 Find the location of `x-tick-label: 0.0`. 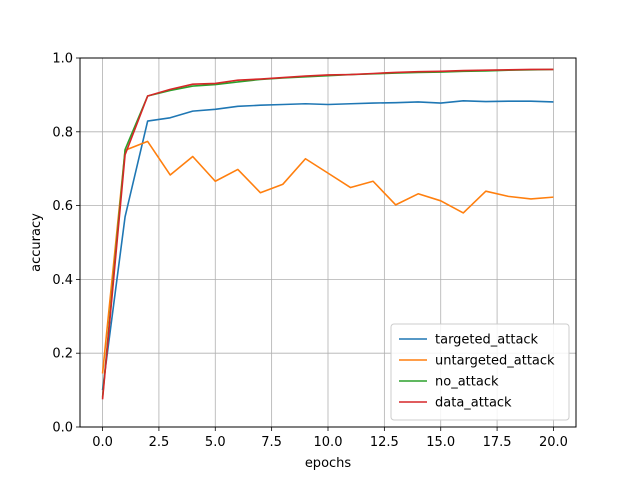

x-tick-label: 0.0 is located at coordinates (102, 442).